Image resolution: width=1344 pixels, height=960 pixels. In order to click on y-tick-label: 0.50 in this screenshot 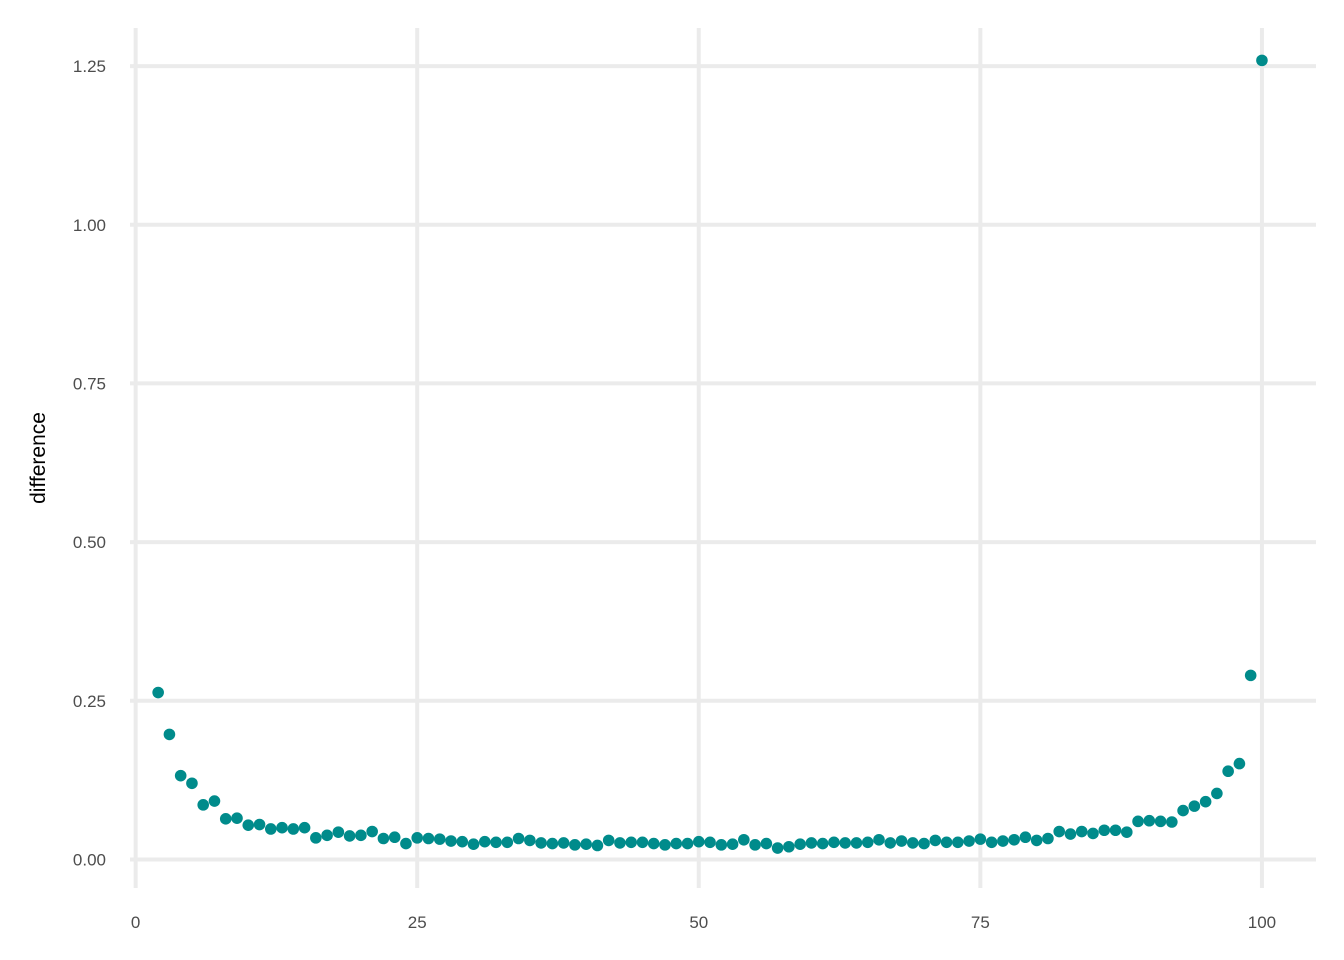, I will do `click(89, 542)`.